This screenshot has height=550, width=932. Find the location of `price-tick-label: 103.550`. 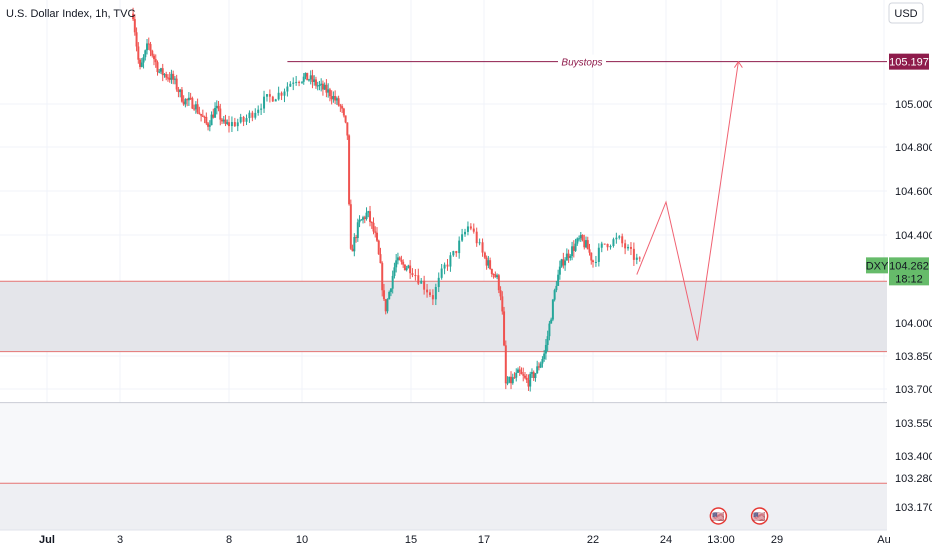

price-tick-label: 103.550 is located at coordinates (913, 424).